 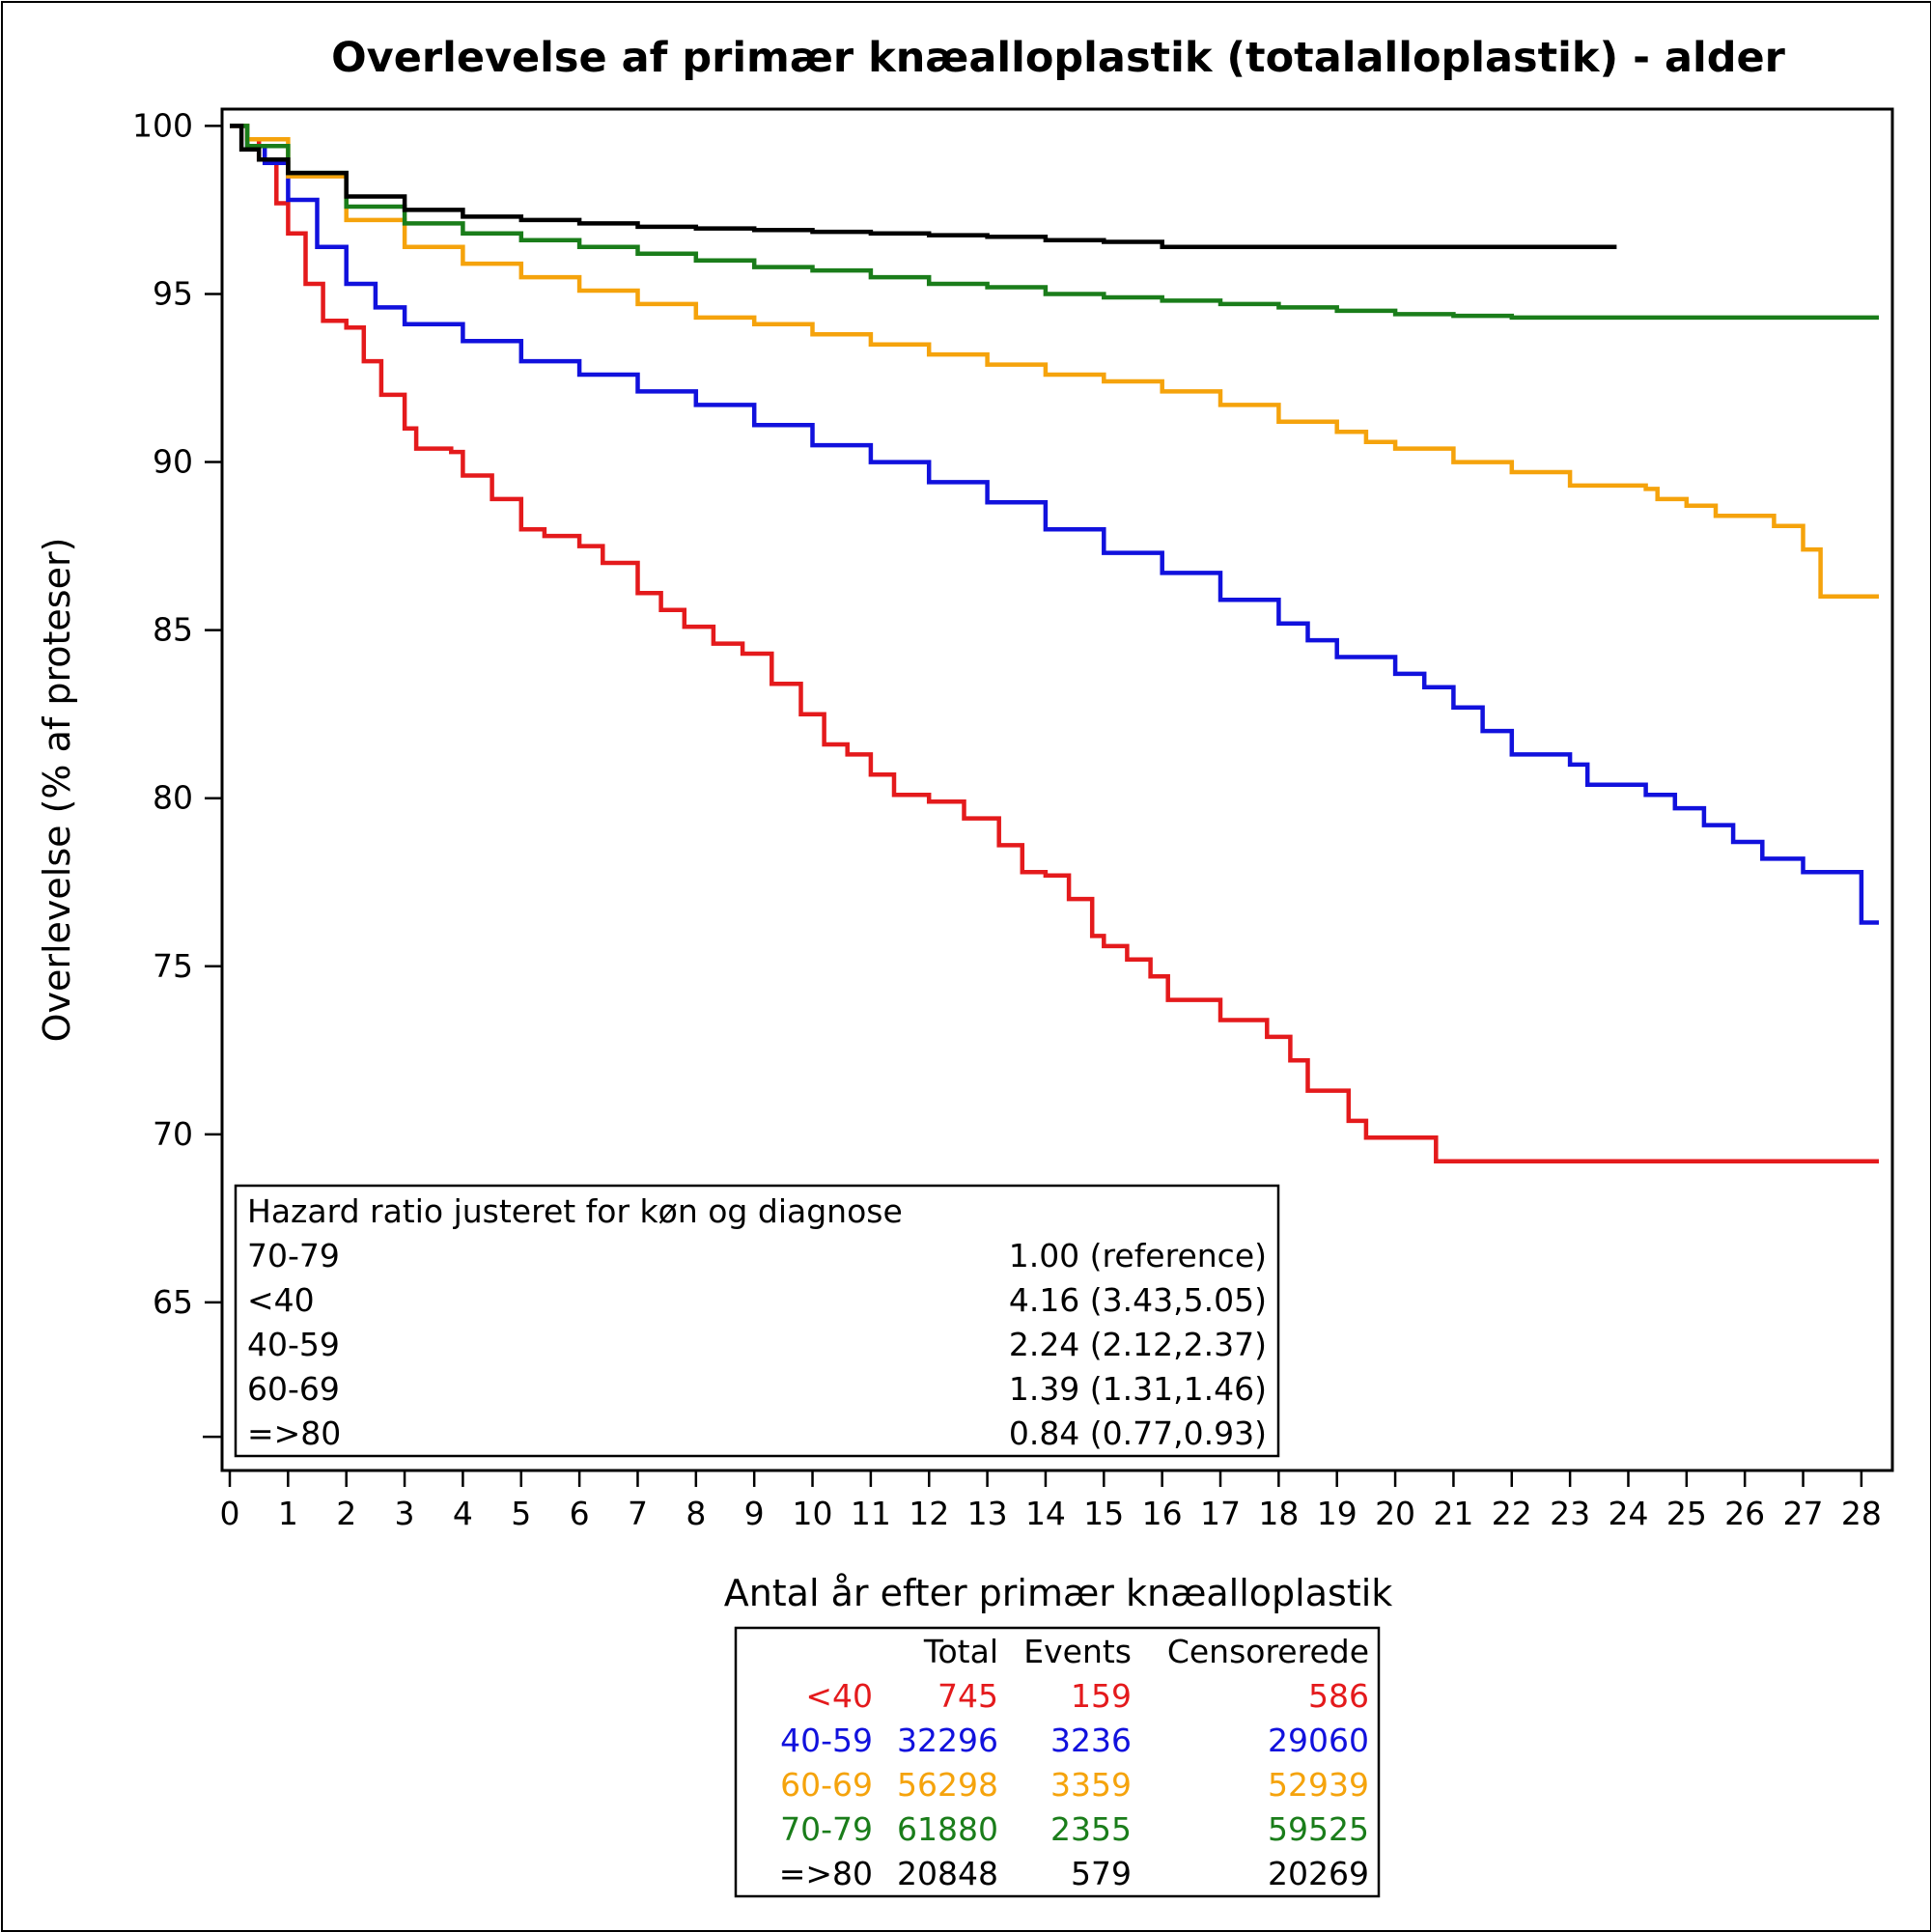 What do you see at coordinates (580, 1514) in the screenshot?
I see `x-tick-label: 6` at bounding box center [580, 1514].